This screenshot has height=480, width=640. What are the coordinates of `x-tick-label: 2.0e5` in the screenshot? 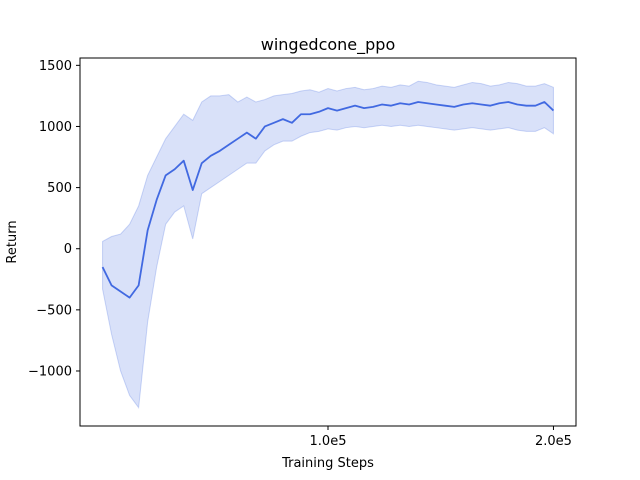 It's located at (553, 441).